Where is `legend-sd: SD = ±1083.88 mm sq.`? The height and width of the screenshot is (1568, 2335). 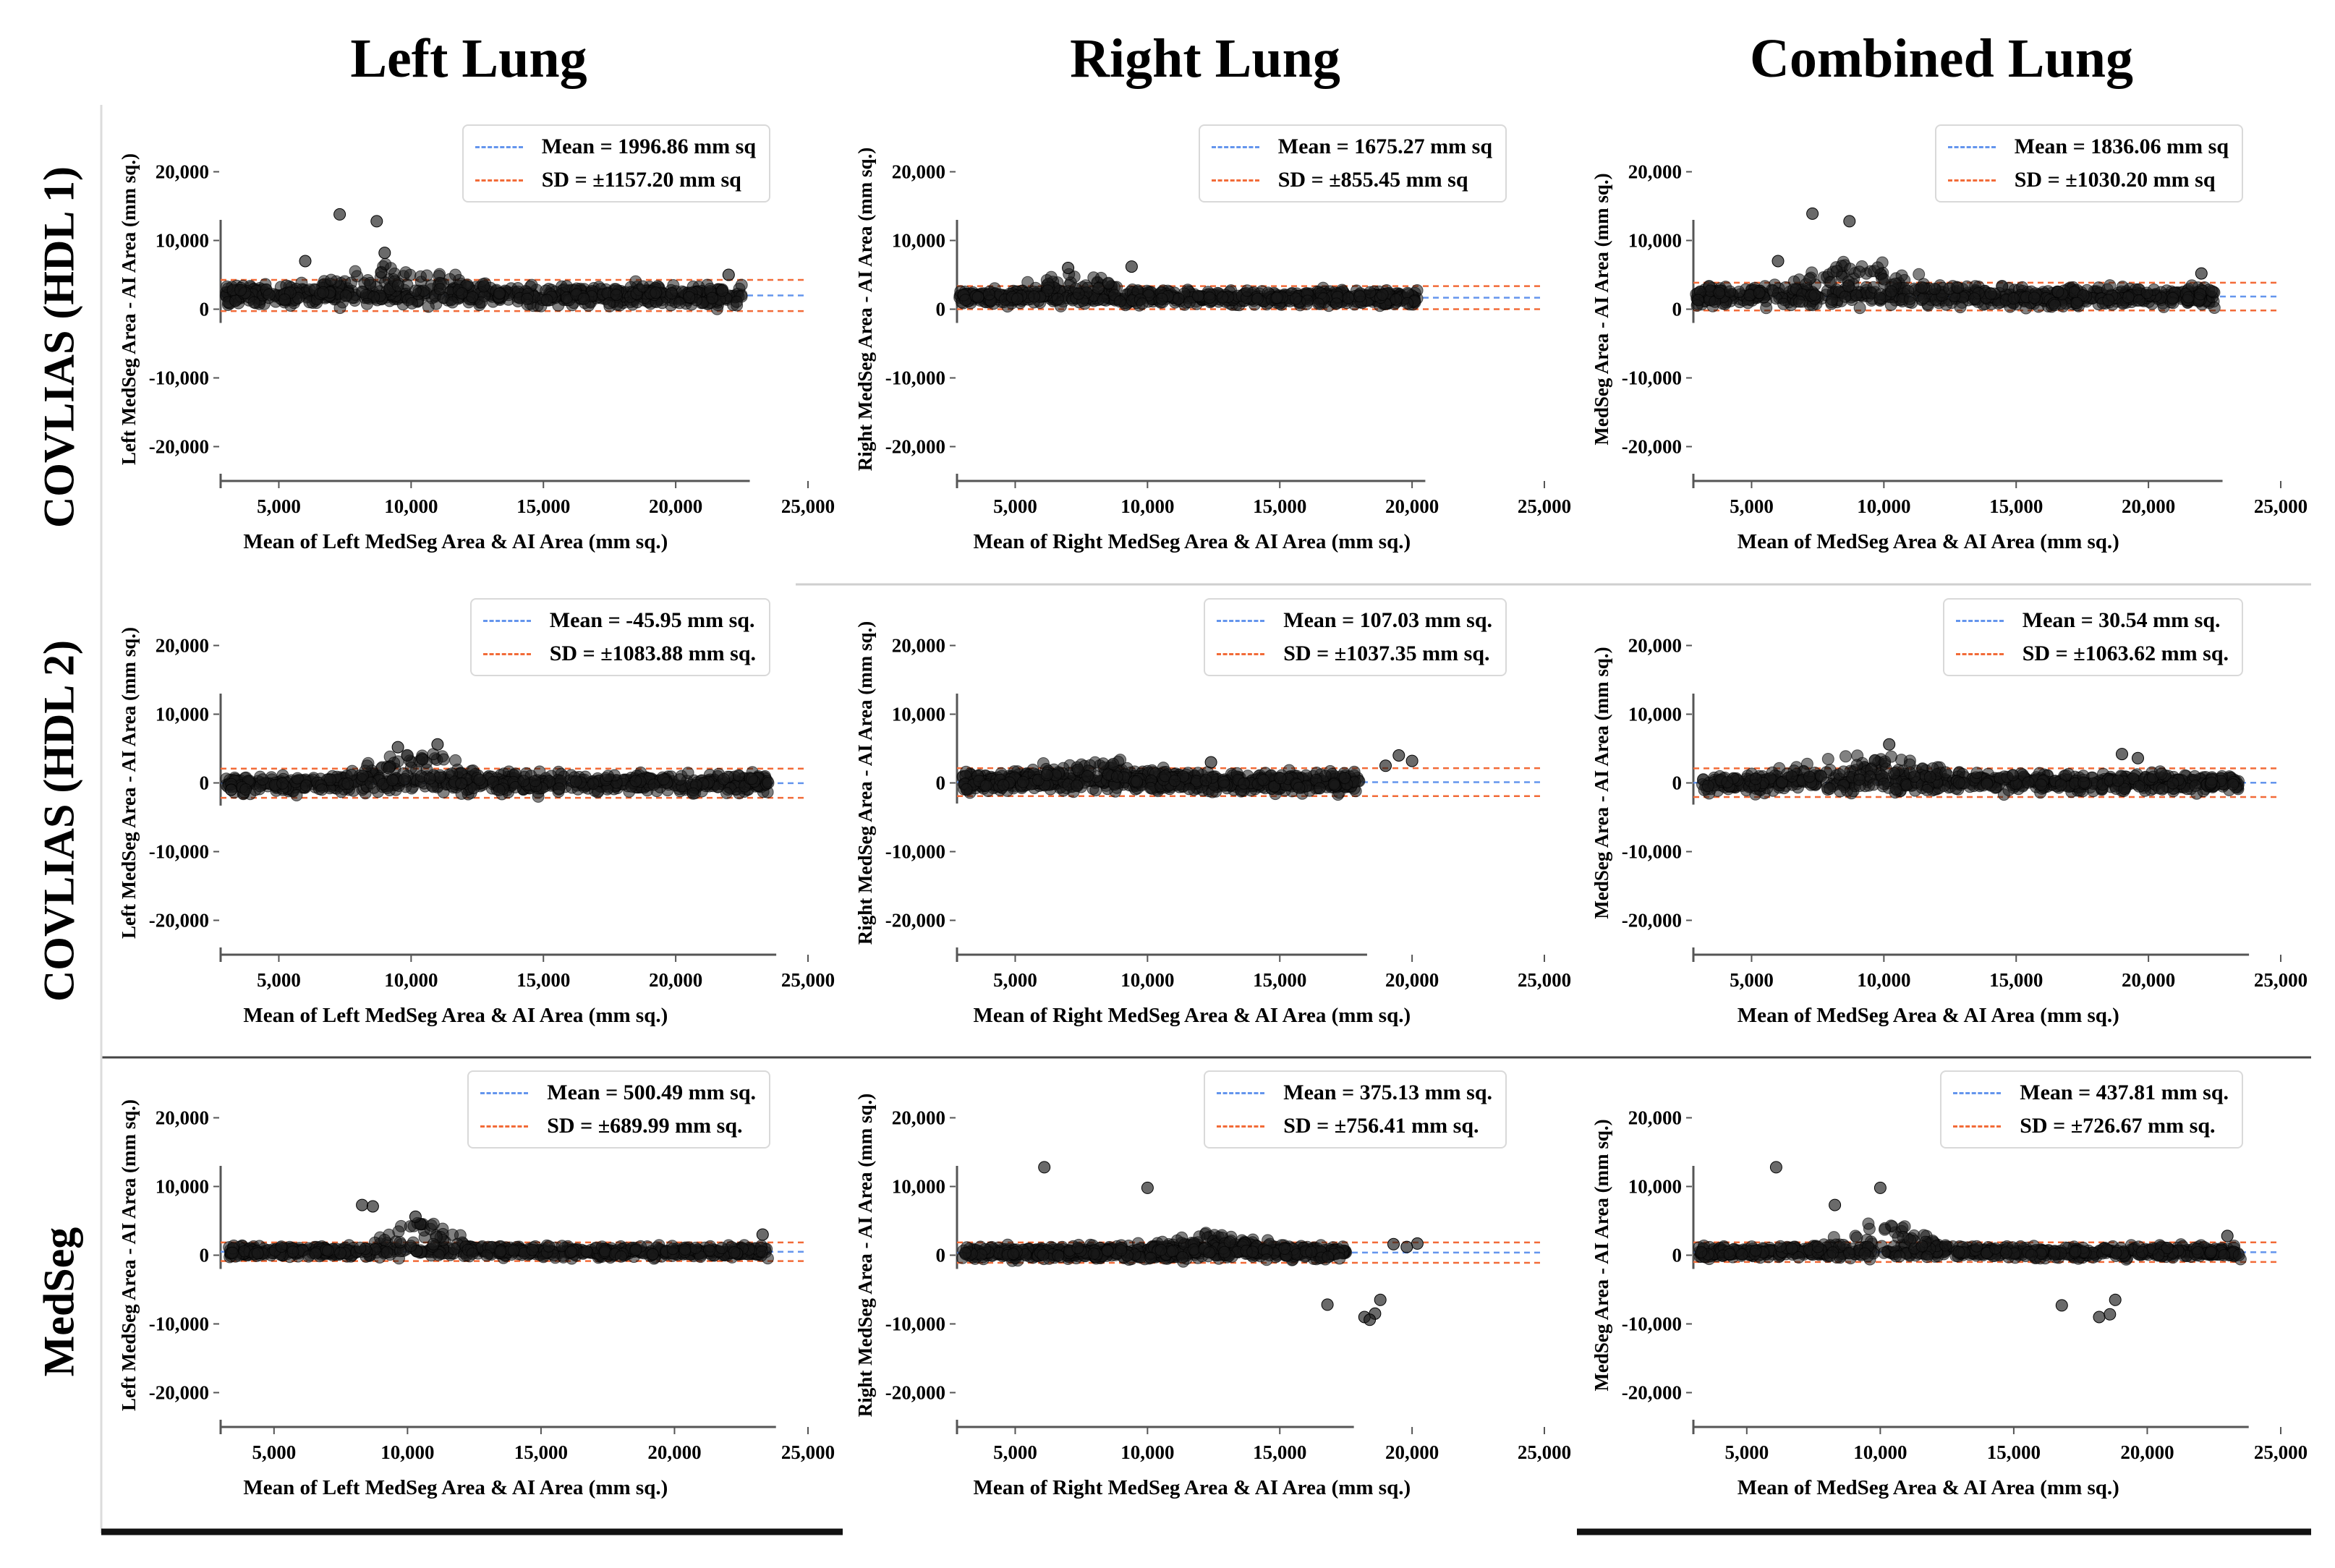 legend-sd: SD = ±1083.88 mm sq. is located at coordinates (619, 653).